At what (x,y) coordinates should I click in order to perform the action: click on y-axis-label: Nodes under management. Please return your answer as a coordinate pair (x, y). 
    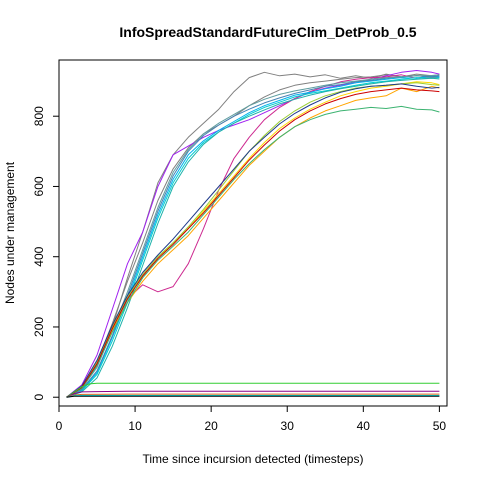
    Looking at the image, I should click on (10, 232).